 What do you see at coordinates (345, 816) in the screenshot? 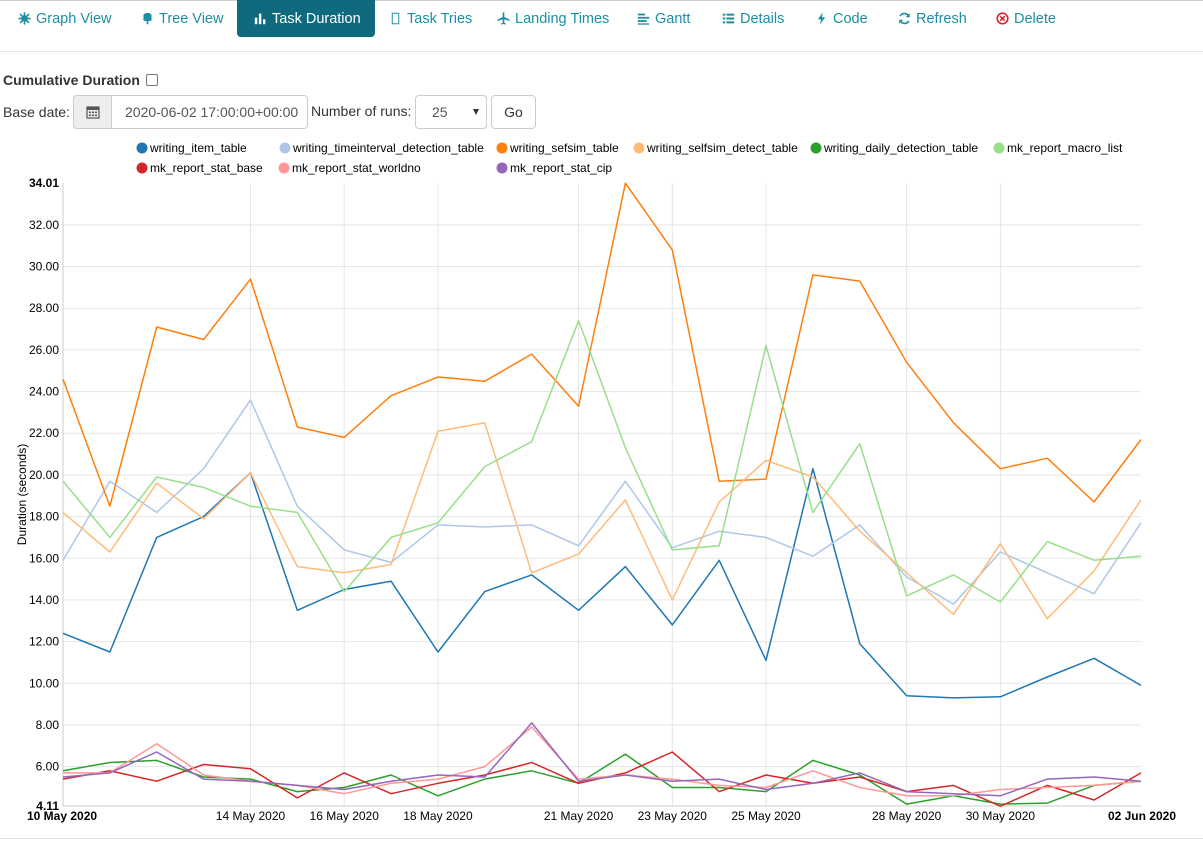
I see `x-tick-label: 16 May 2020` at bounding box center [345, 816].